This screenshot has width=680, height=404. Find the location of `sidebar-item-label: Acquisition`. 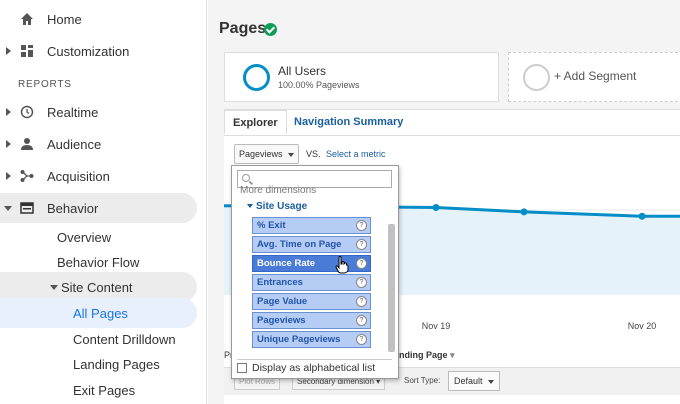

sidebar-item-label: Acquisition is located at coordinates (78, 176).